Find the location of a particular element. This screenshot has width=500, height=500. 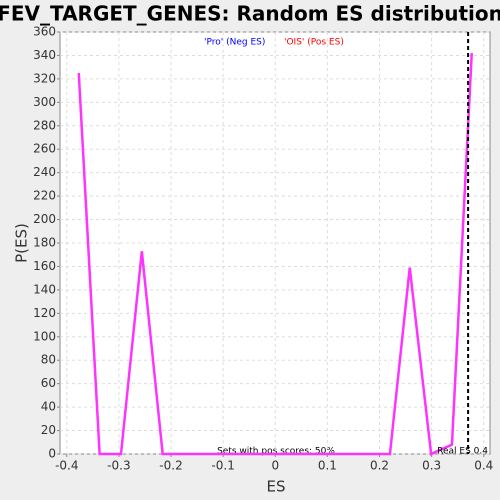

y-tick-label: 200 is located at coordinates (44, 219).